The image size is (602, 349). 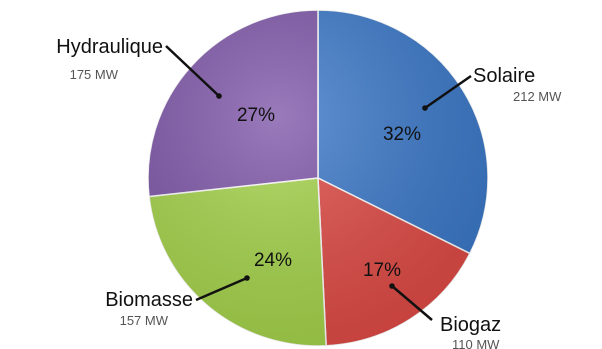 I want to click on leader-dot-hydraulique, so click(x=219, y=96).